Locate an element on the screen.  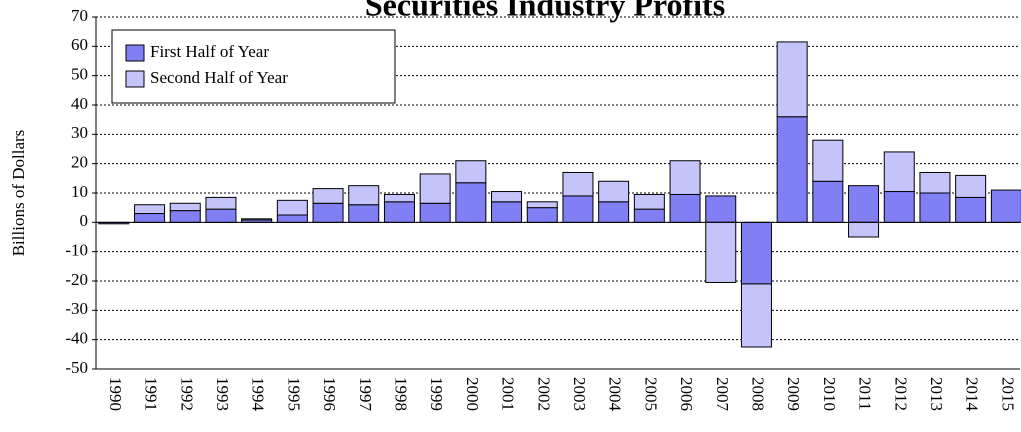
x-tick-label: 2005 is located at coordinates (650, 394).